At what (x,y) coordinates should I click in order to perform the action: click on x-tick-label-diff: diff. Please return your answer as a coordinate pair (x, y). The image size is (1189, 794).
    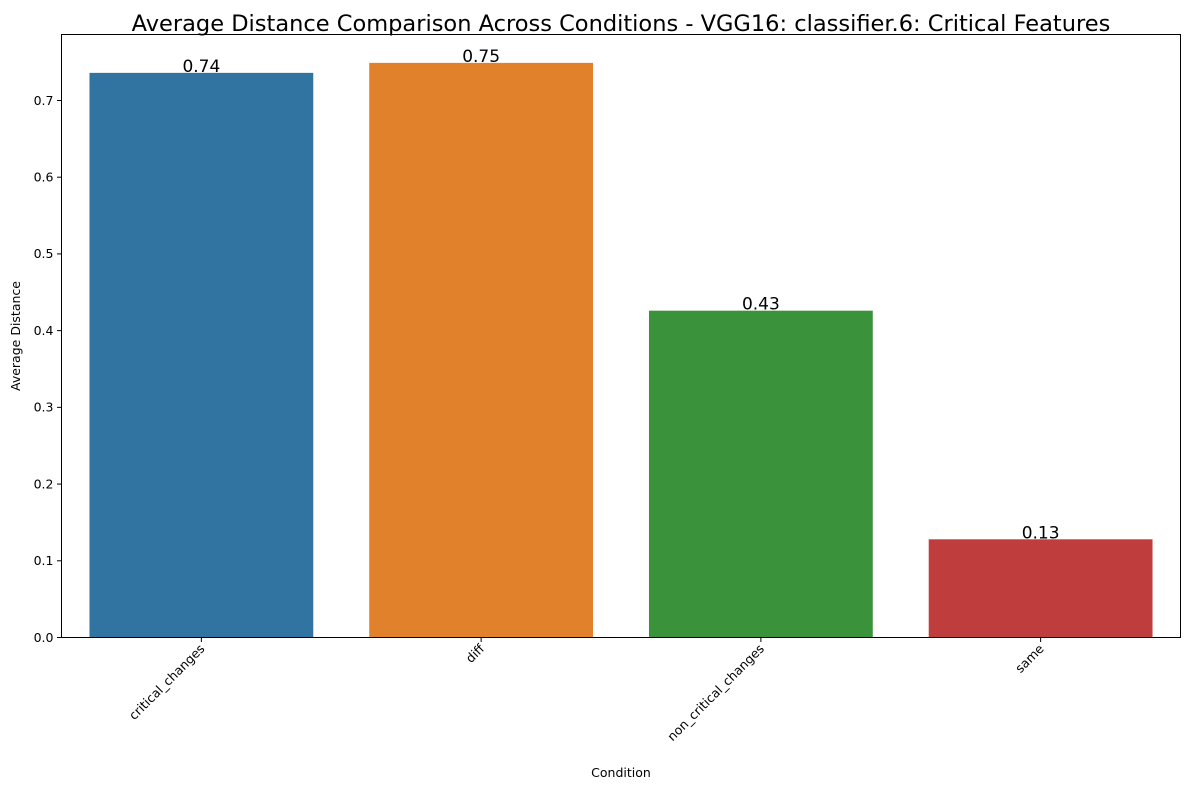
    Looking at the image, I should click on (474, 653).